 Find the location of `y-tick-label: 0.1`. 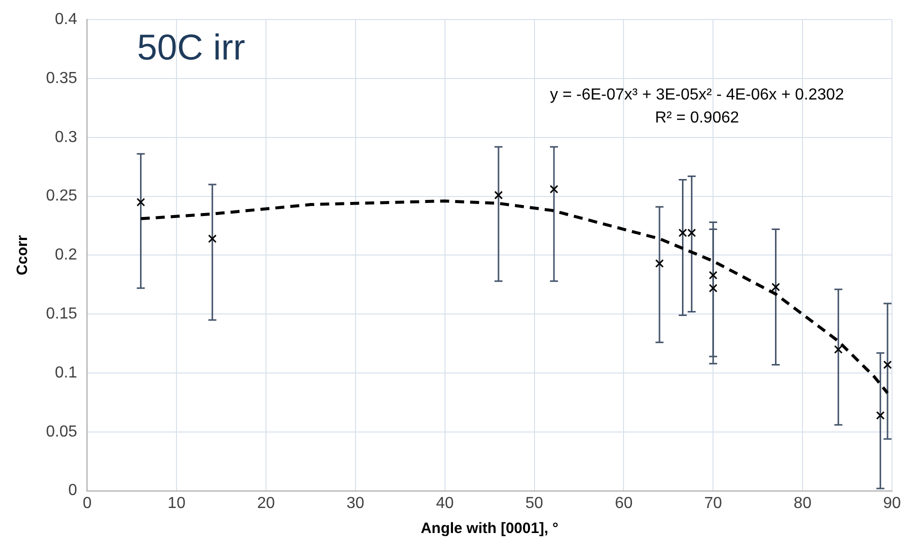

y-tick-label: 0.1 is located at coordinates (66, 373).